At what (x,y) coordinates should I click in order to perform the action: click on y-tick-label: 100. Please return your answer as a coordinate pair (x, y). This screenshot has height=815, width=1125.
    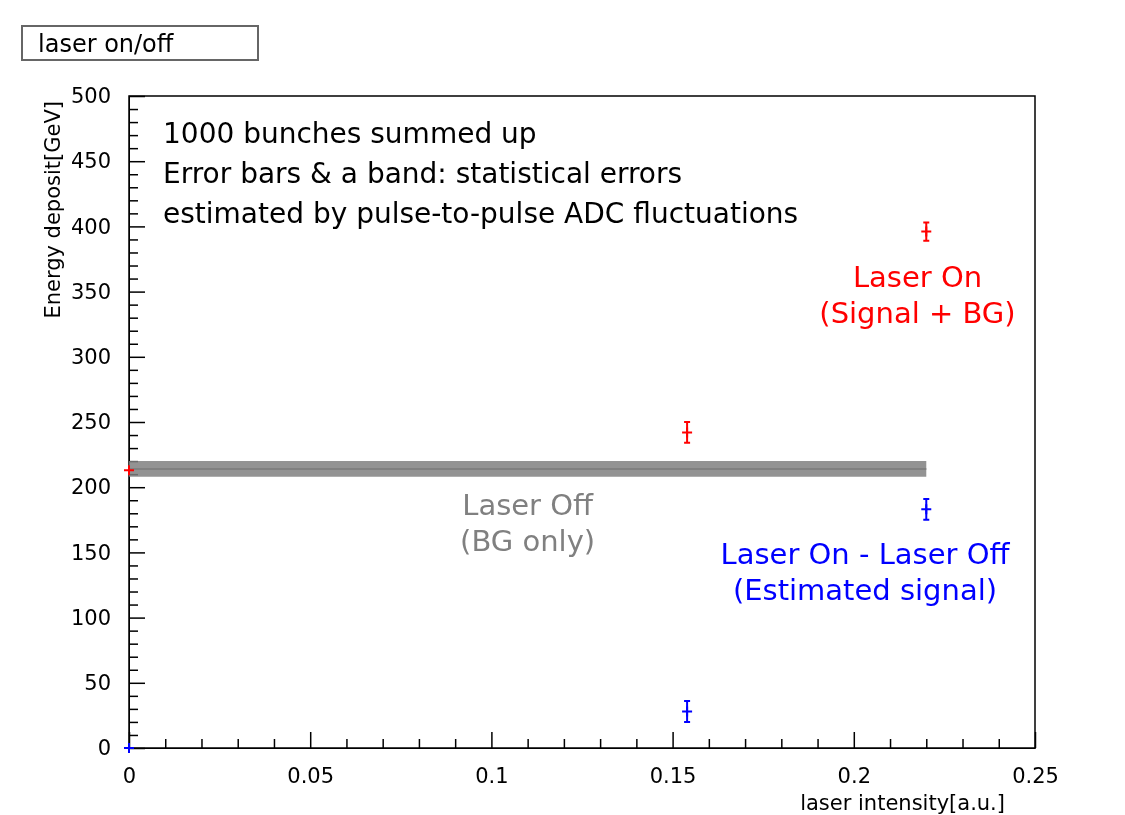
    Looking at the image, I should click on (90, 617).